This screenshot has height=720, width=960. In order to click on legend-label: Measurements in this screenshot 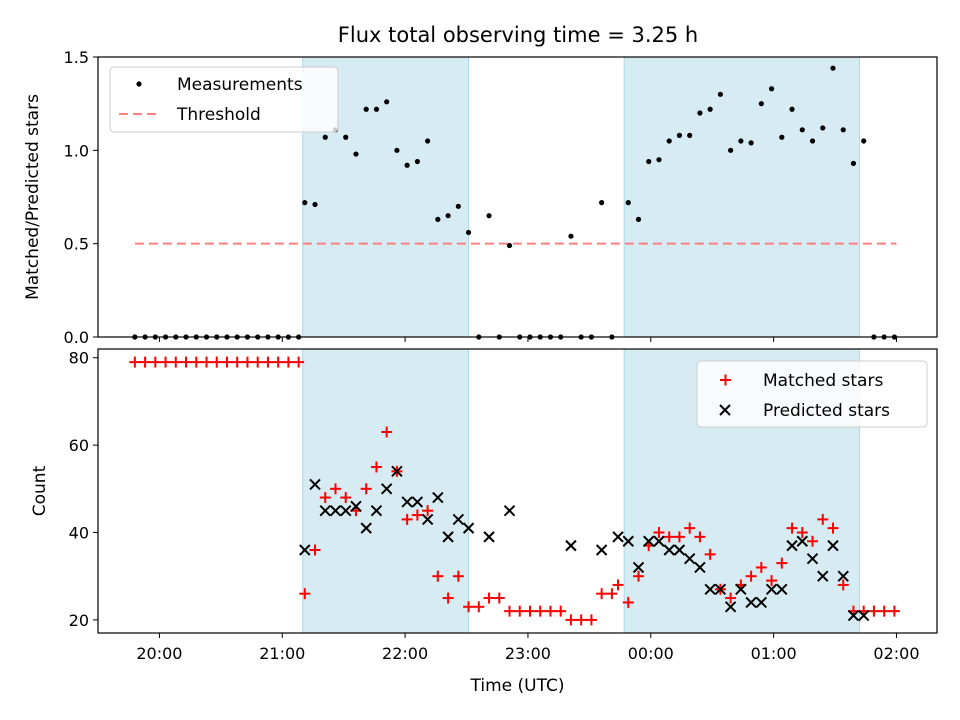, I will do `click(240, 85)`.